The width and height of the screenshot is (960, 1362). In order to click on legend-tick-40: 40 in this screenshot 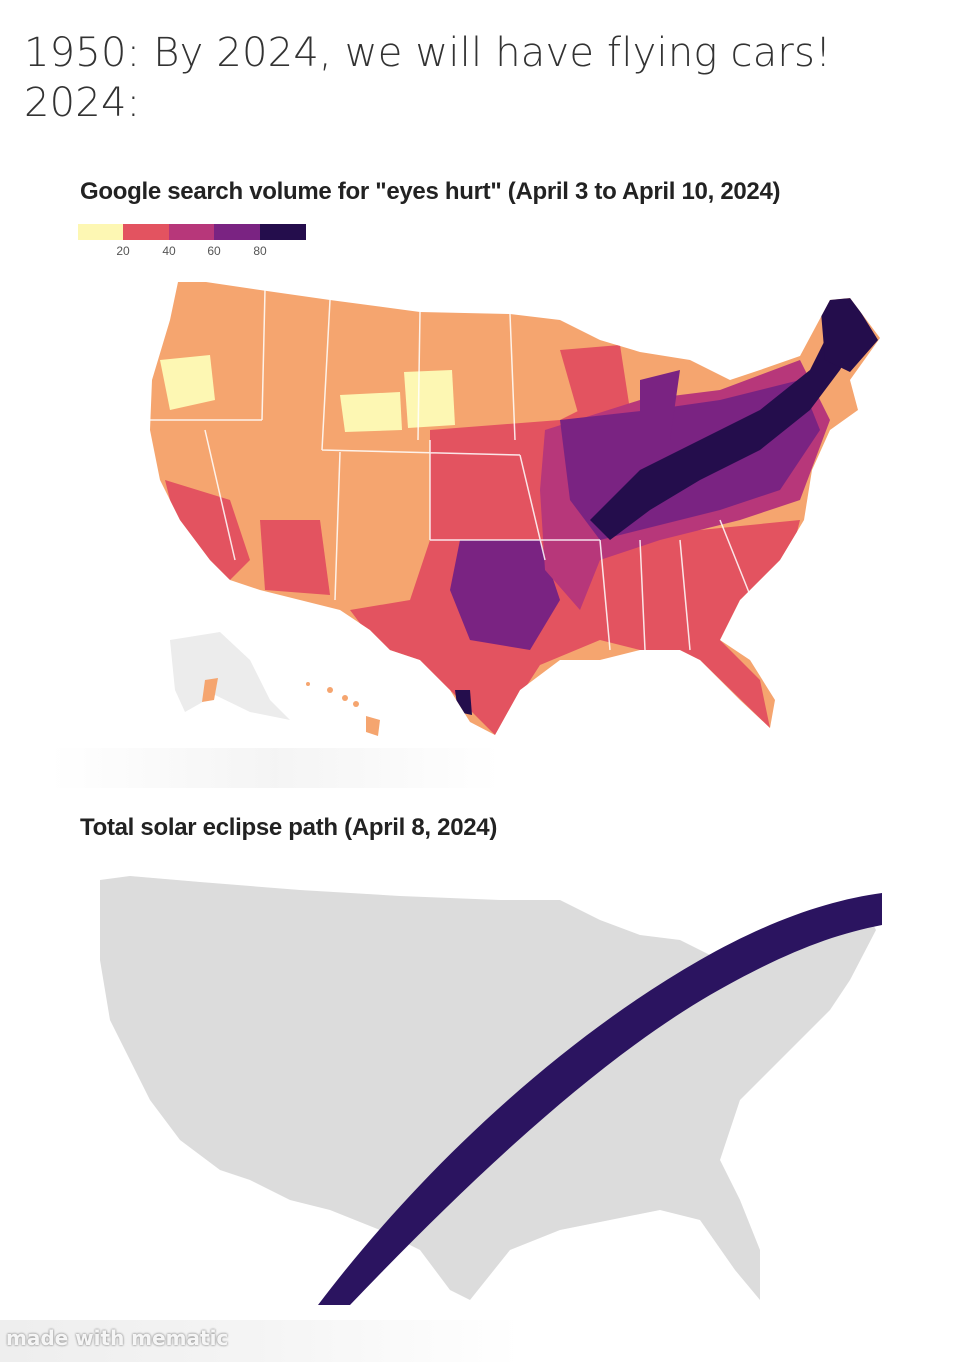, I will do `click(169, 251)`.